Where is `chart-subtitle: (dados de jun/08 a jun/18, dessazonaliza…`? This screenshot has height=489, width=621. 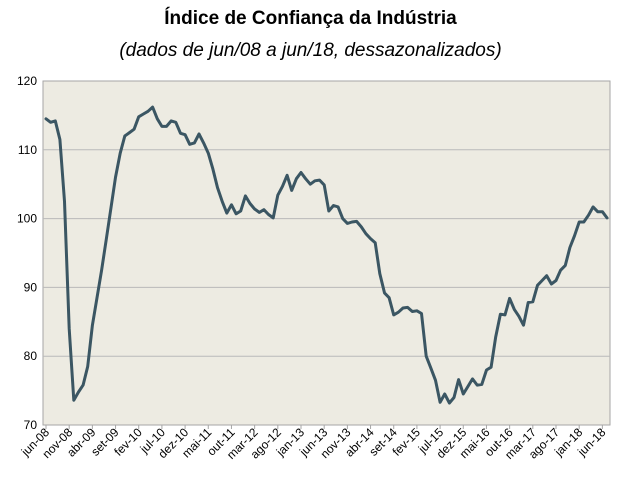
chart-subtitle: (dados de jun/08 a jun/18, dessazonaliza… is located at coordinates (310, 50).